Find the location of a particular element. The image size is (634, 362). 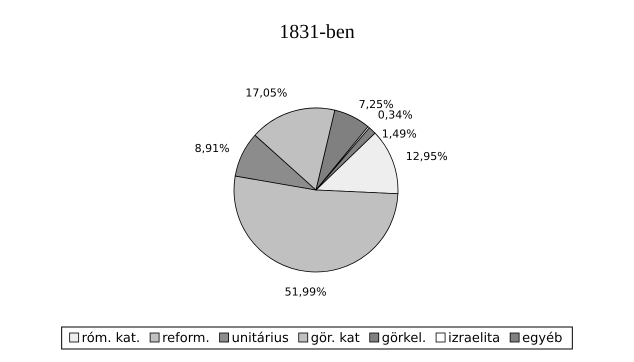

data-label: 51,99% is located at coordinates (305, 291).